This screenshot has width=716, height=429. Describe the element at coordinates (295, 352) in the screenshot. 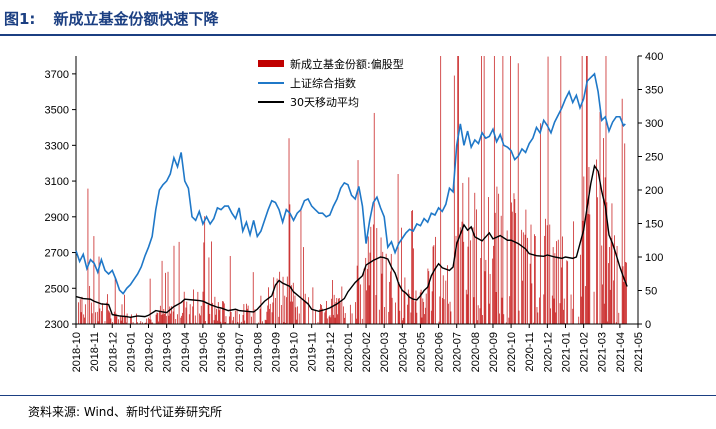

I see `x-tick-label: 2019-10` at that location.